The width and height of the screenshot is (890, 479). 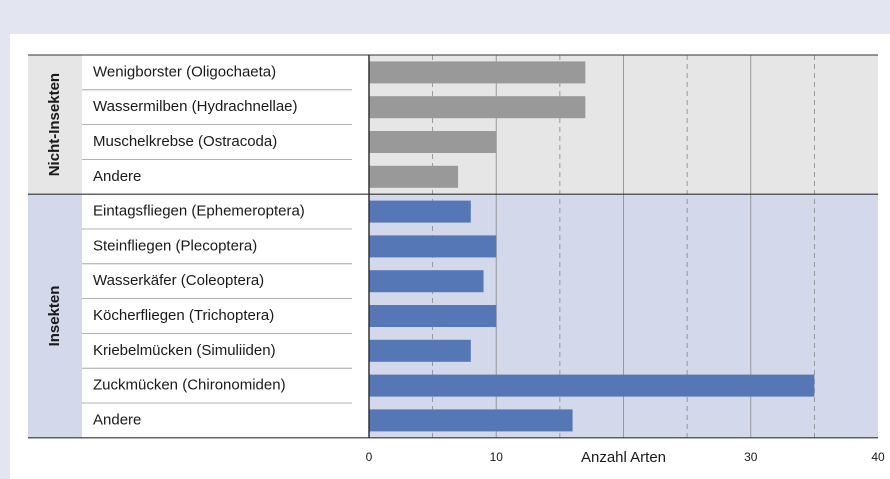 I want to click on group-label: Insekten, so click(x=54, y=316).